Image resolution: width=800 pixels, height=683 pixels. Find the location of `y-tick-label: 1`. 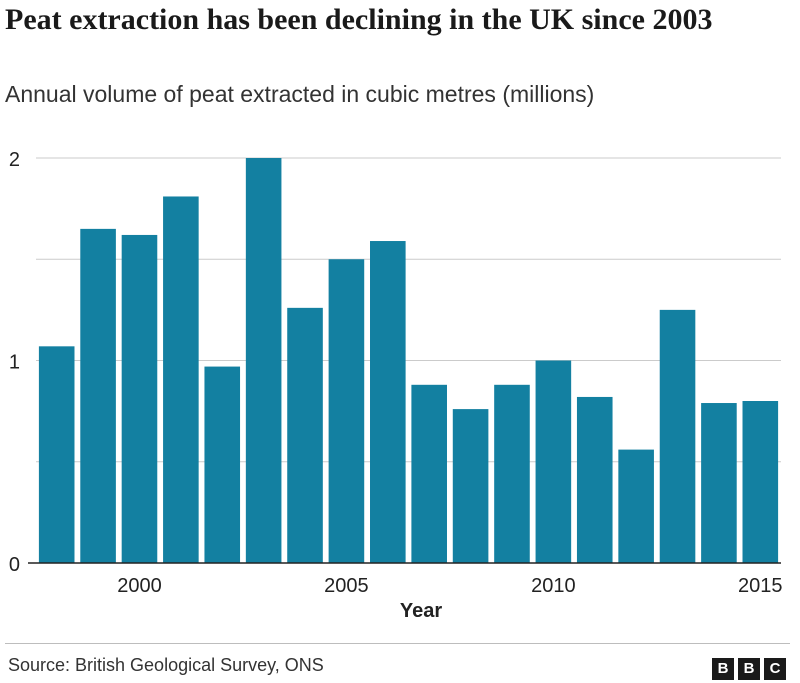

y-tick-label: 1 is located at coordinates (14, 363).